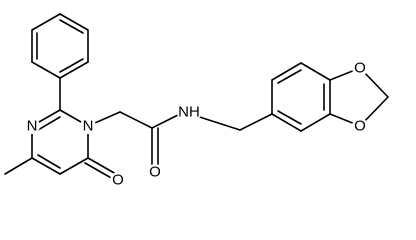  Describe the element at coordinates (189, 112) in the screenshot. I see `atom-label: NH` at that location.